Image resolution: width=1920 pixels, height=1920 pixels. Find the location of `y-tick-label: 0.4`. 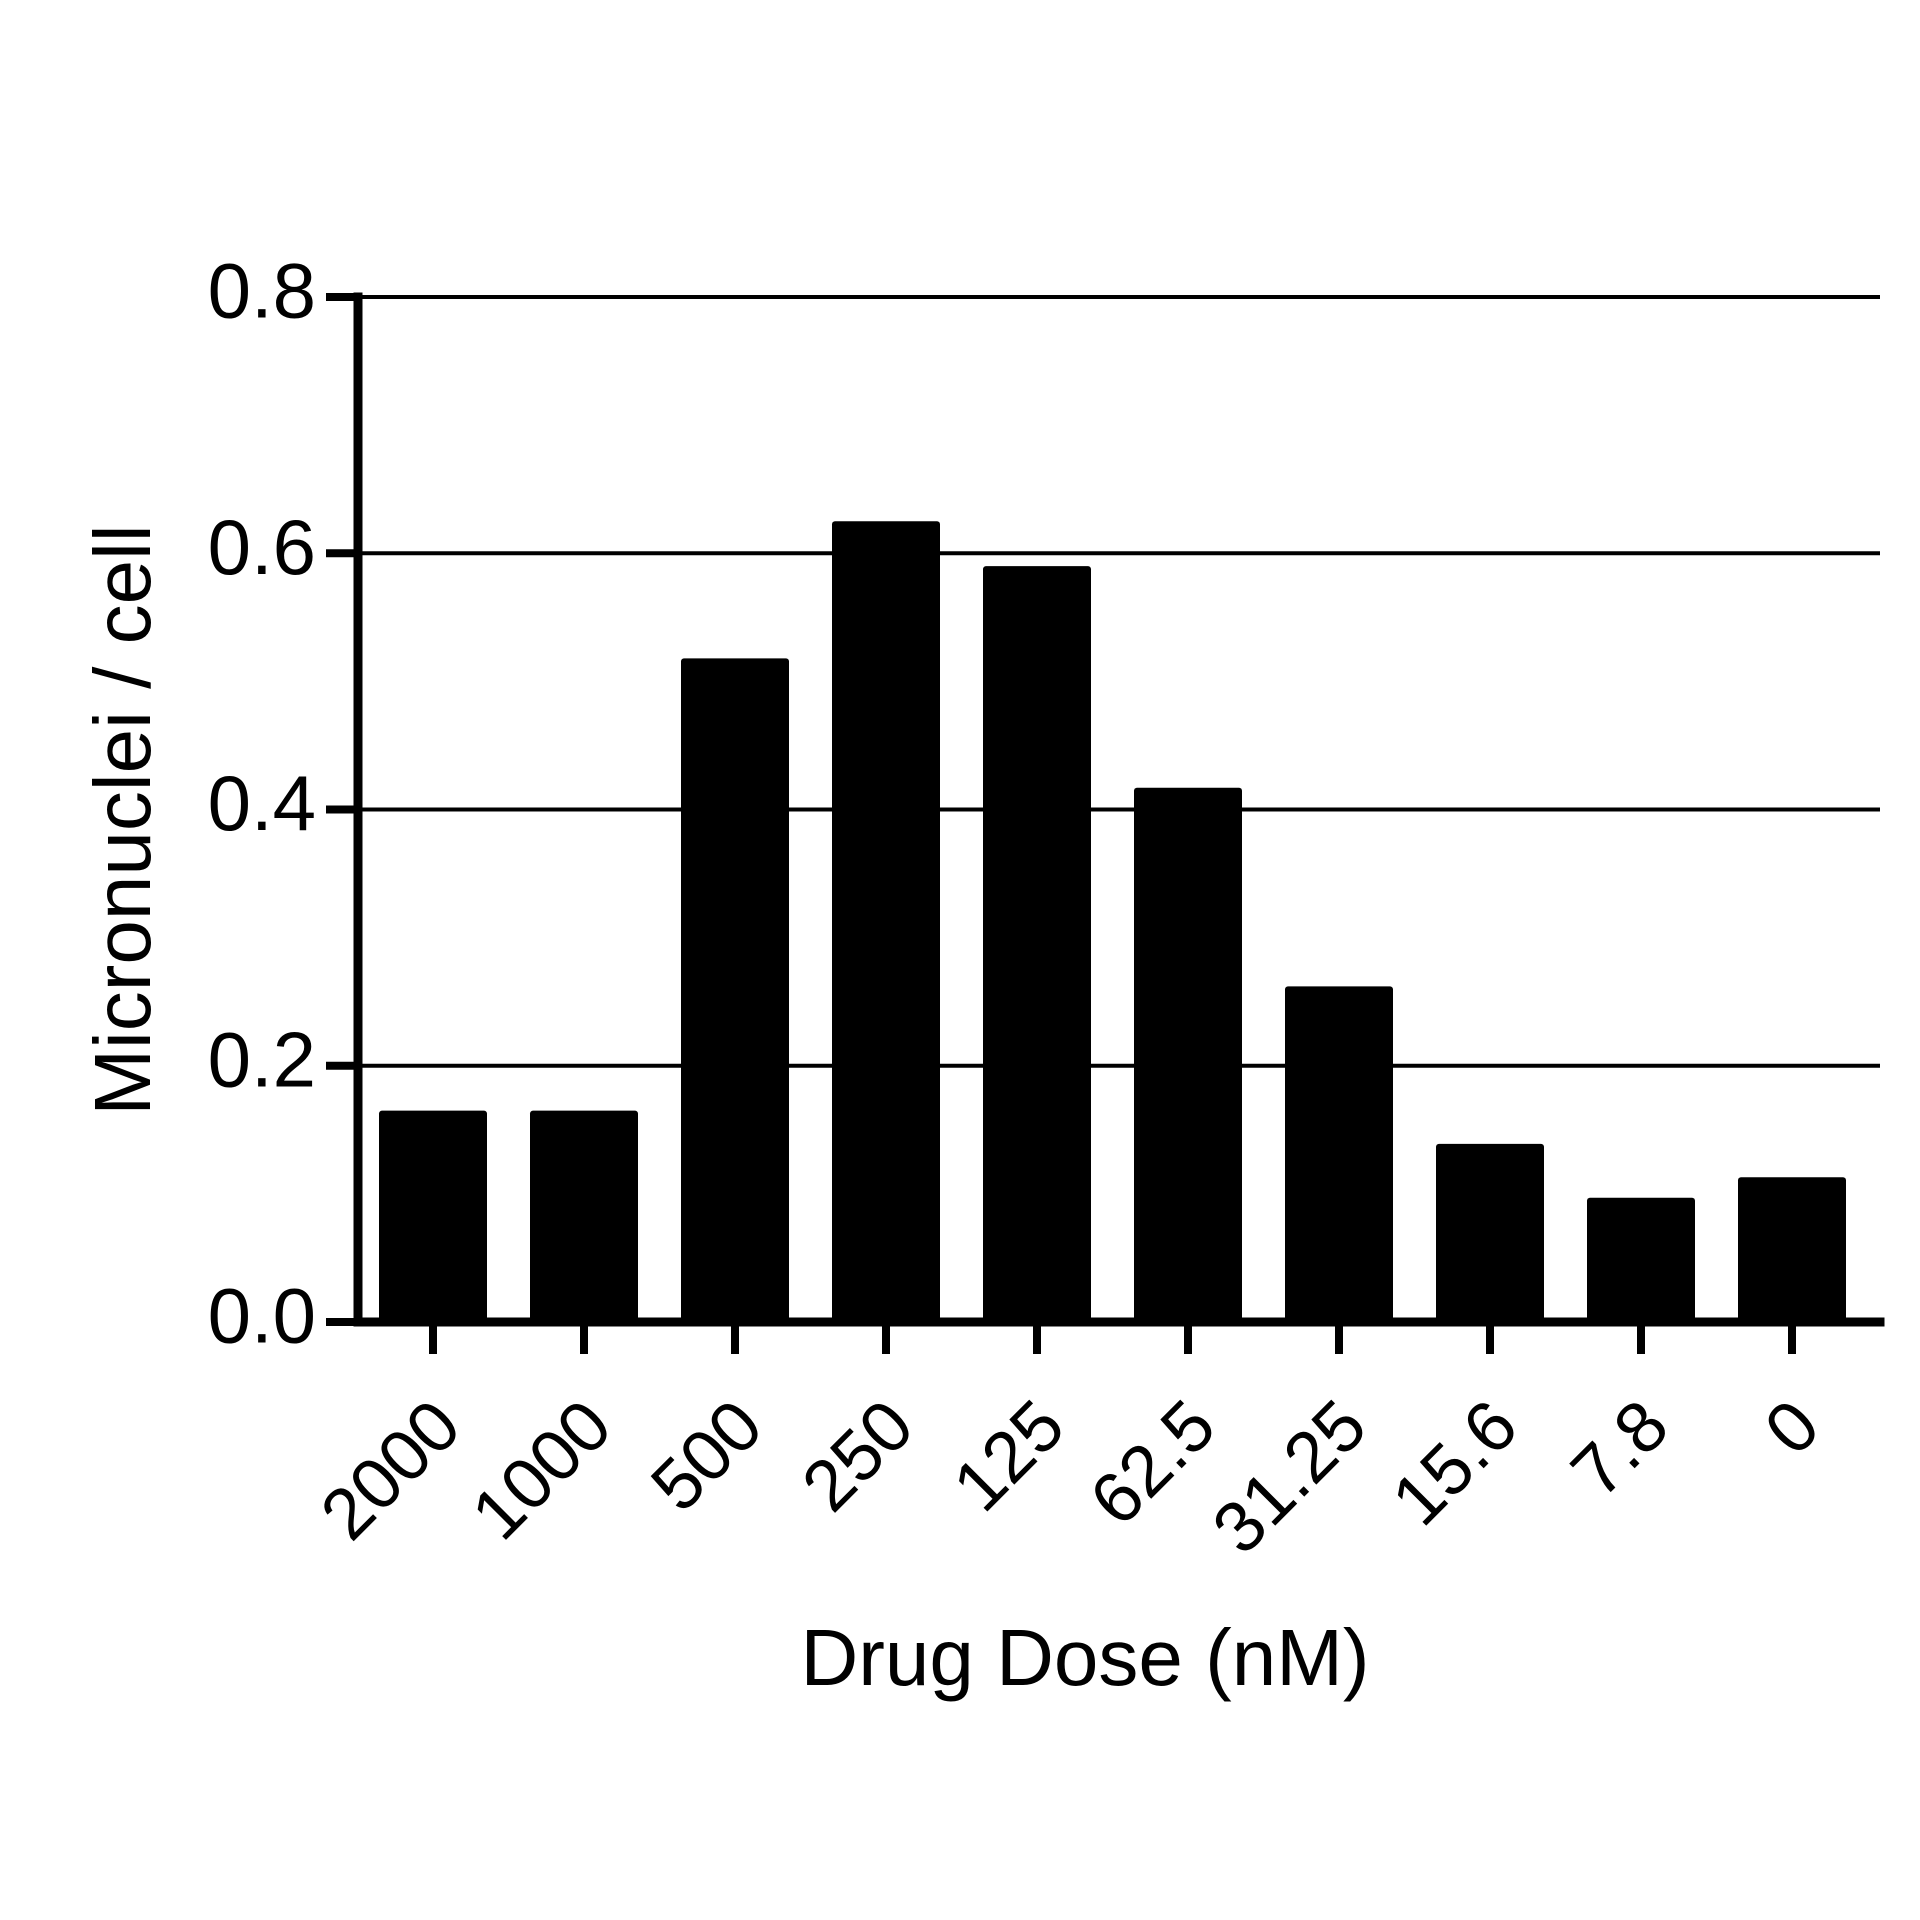

y-tick-label: 0.4 is located at coordinates (262, 803).